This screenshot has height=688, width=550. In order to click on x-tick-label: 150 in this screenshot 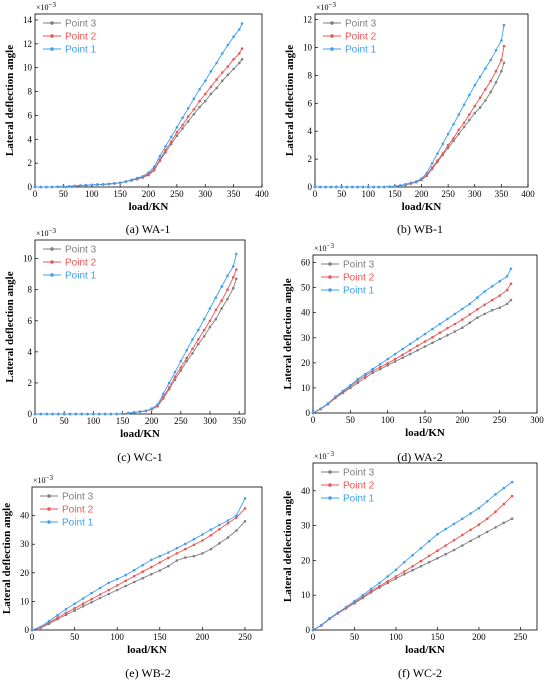, I will do `click(425, 420)`.